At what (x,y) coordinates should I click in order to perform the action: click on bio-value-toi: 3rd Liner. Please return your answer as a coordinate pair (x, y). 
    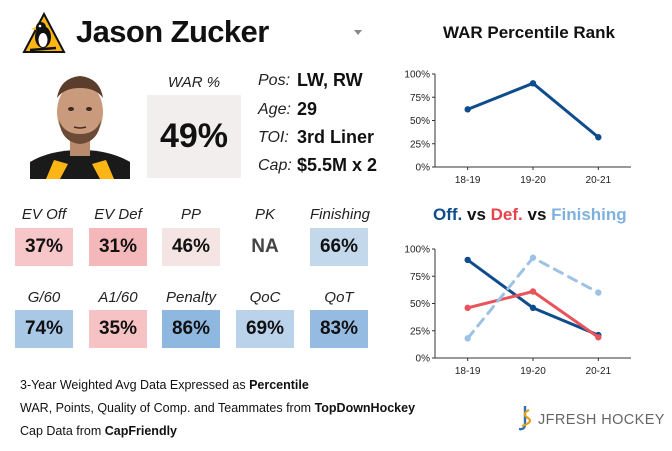
    Looking at the image, I should click on (336, 137).